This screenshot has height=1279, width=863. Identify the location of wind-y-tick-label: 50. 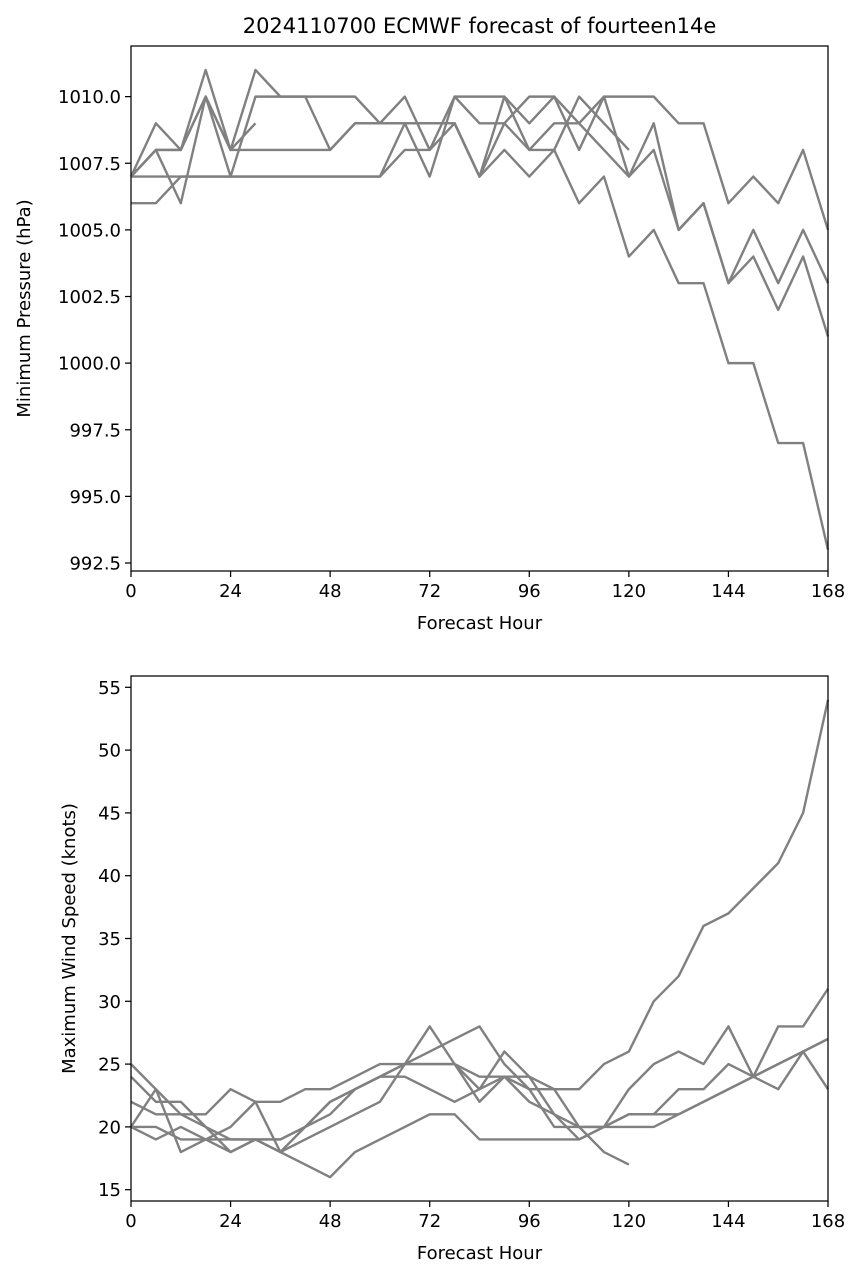
(109, 751).